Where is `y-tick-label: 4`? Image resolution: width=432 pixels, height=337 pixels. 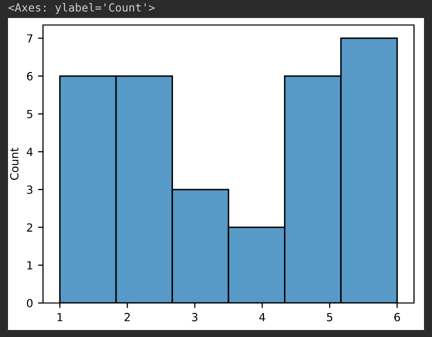
y-tick-label: 4 is located at coordinates (29, 152).